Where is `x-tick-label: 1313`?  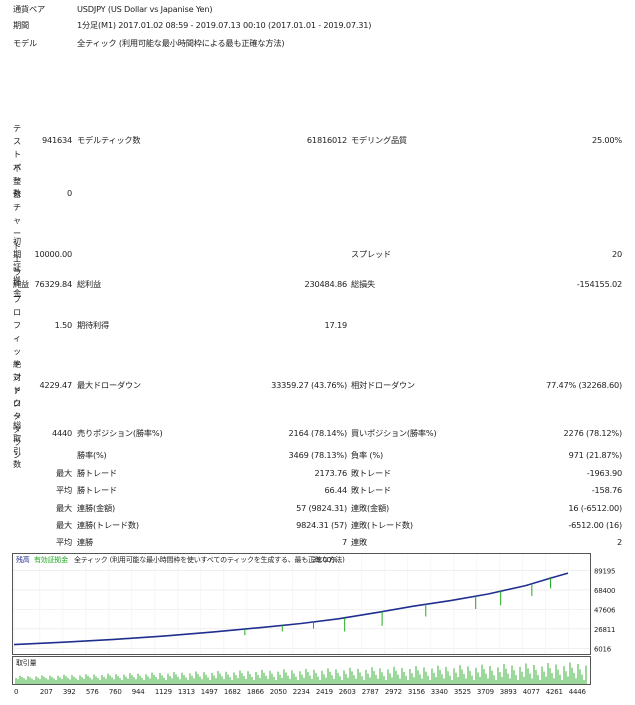 x-tick-label: 1313 is located at coordinates (186, 692).